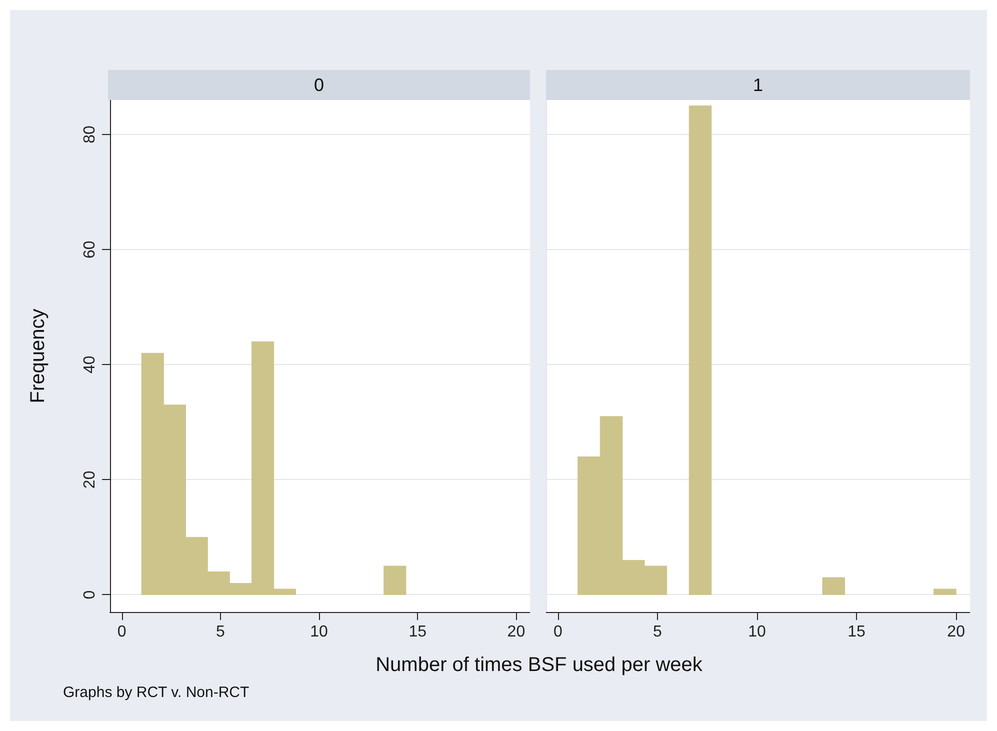 The width and height of the screenshot is (997, 731). I want to click on y-tick-label: 0, so click(90, 595).